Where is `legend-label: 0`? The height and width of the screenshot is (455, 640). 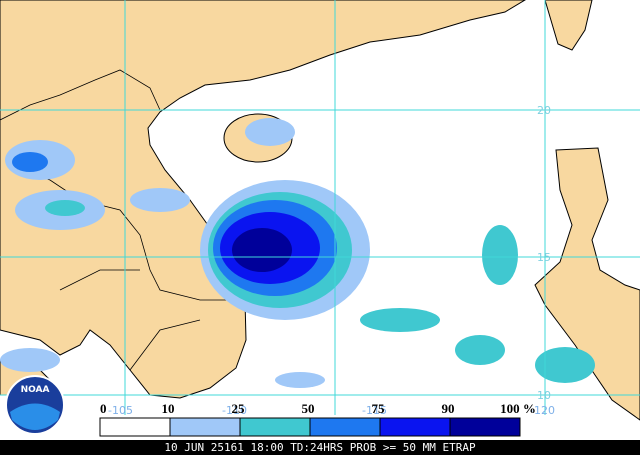 legend-label: 0 is located at coordinates (103, 408).